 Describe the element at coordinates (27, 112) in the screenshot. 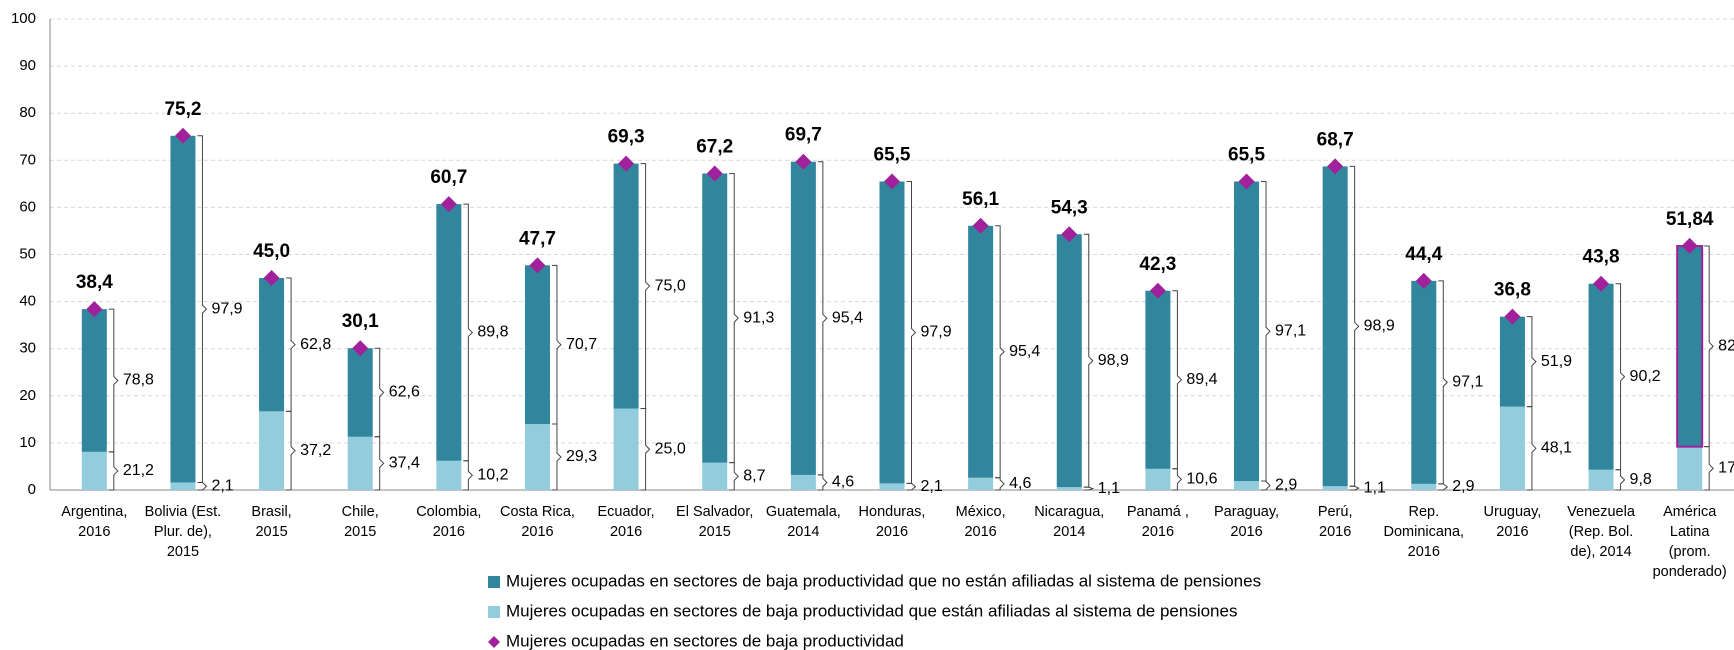

I see `y-tick-label: 80` at that location.